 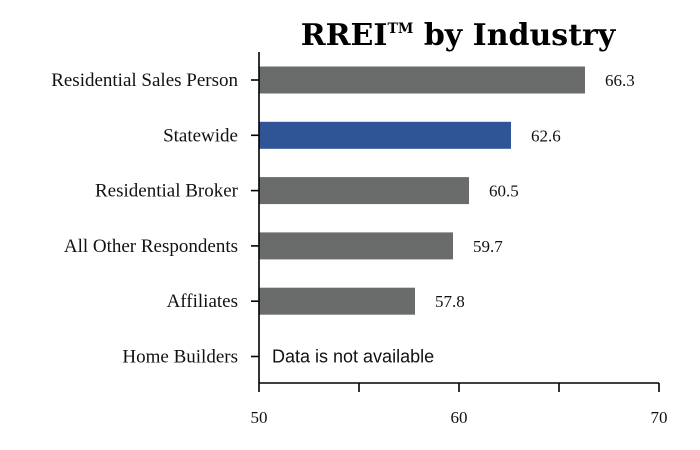 What do you see at coordinates (167, 191) in the screenshot?
I see `category-label: Residential Broker` at bounding box center [167, 191].